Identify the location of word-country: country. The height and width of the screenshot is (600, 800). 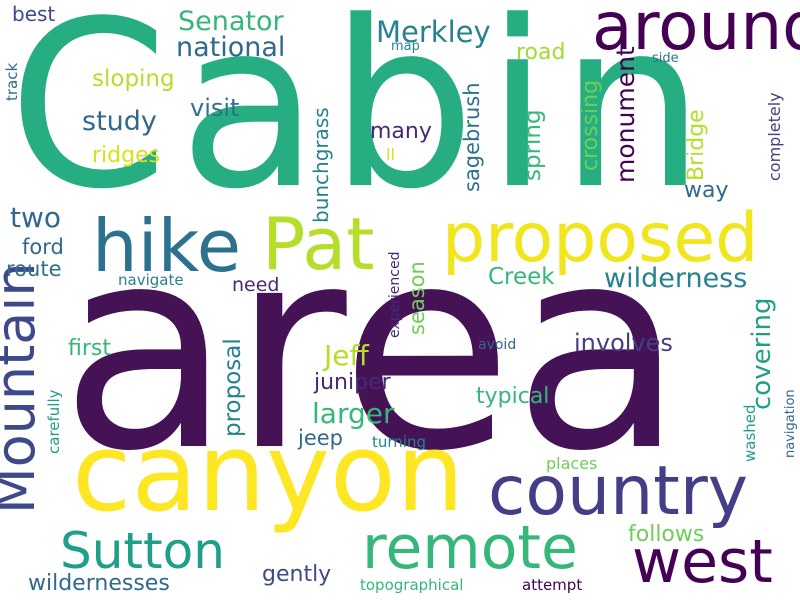
(618, 491).